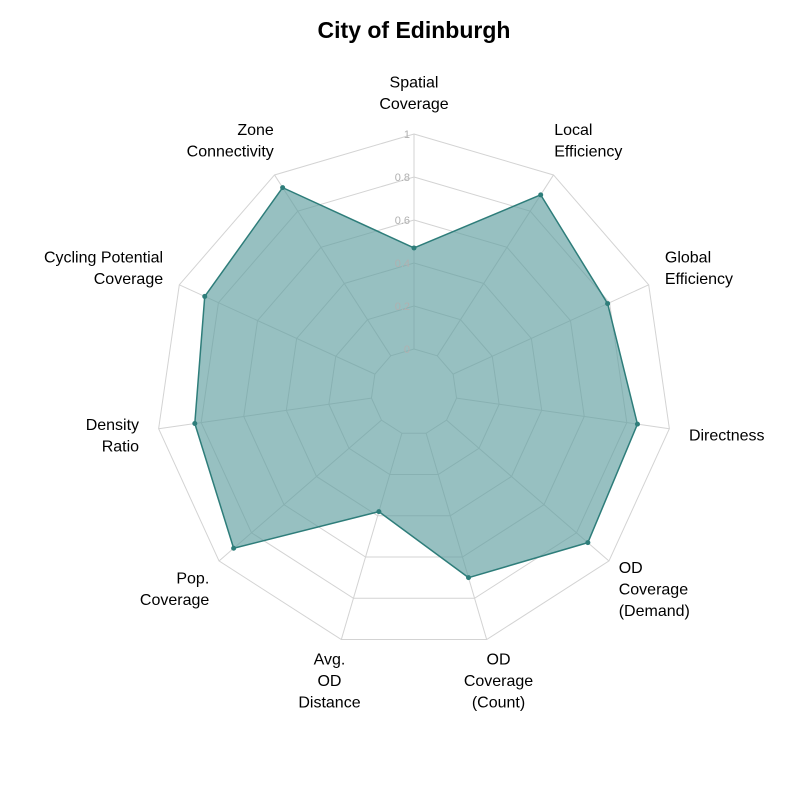 The width and height of the screenshot is (800, 800). I want to click on tick-label: 0.2, so click(402, 307).